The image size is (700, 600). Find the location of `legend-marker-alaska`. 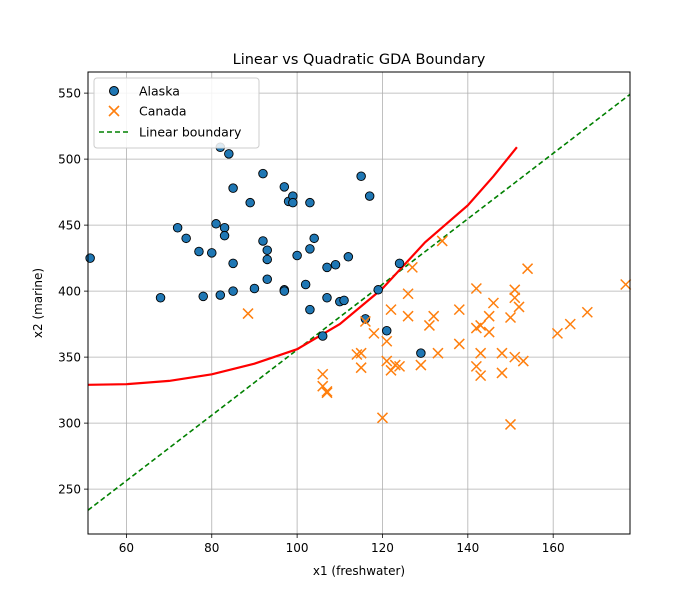

legend-marker-alaska is located at coordinates (114, 91).